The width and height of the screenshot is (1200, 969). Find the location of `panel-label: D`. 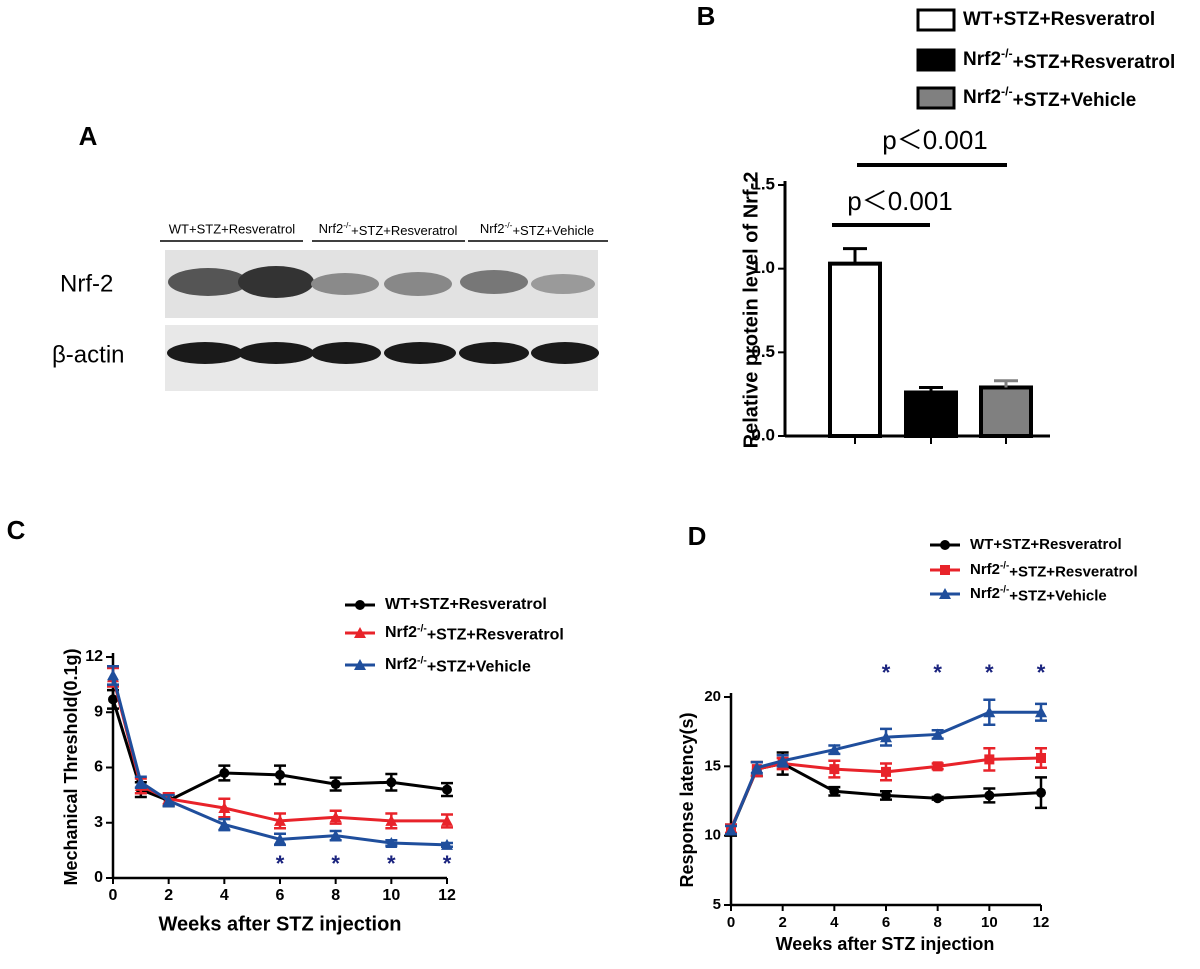

panel-label: D is located at coordinates (697, 536).